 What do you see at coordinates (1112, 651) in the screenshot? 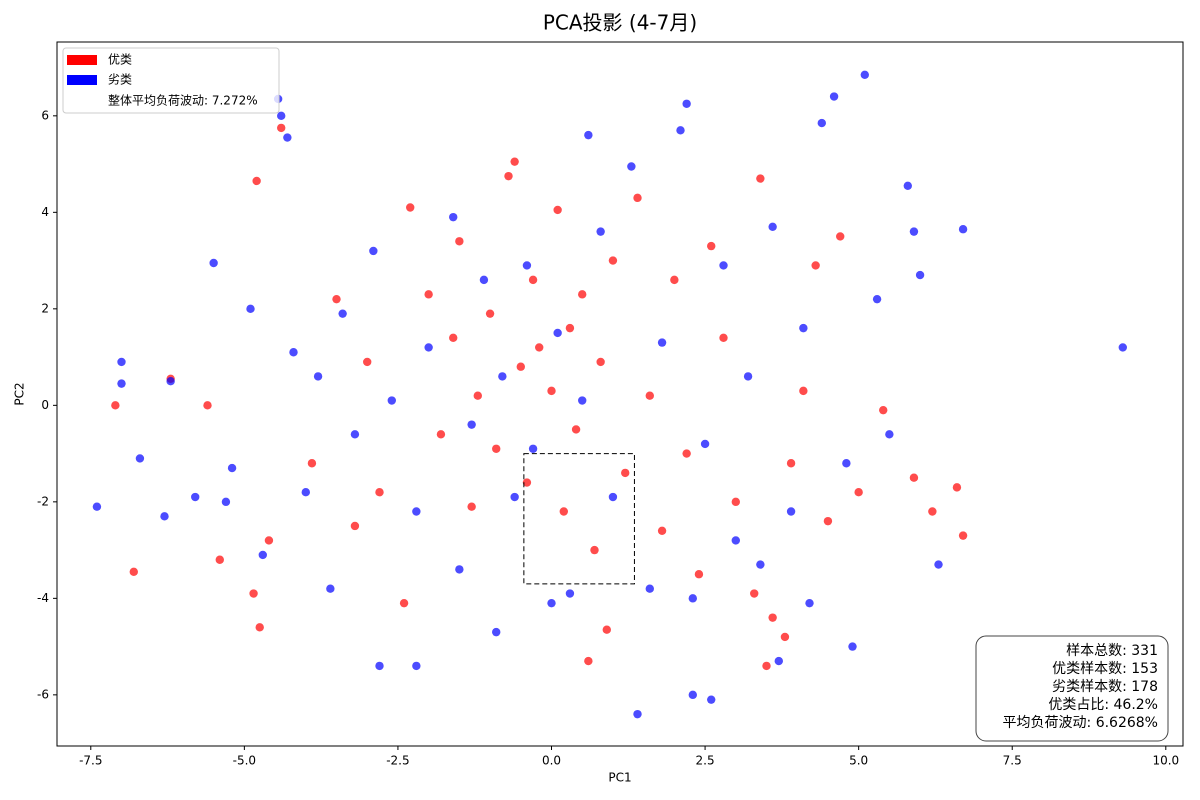
I see `stats-line: 样本总数: 331` at bounding box center [1112, 651].